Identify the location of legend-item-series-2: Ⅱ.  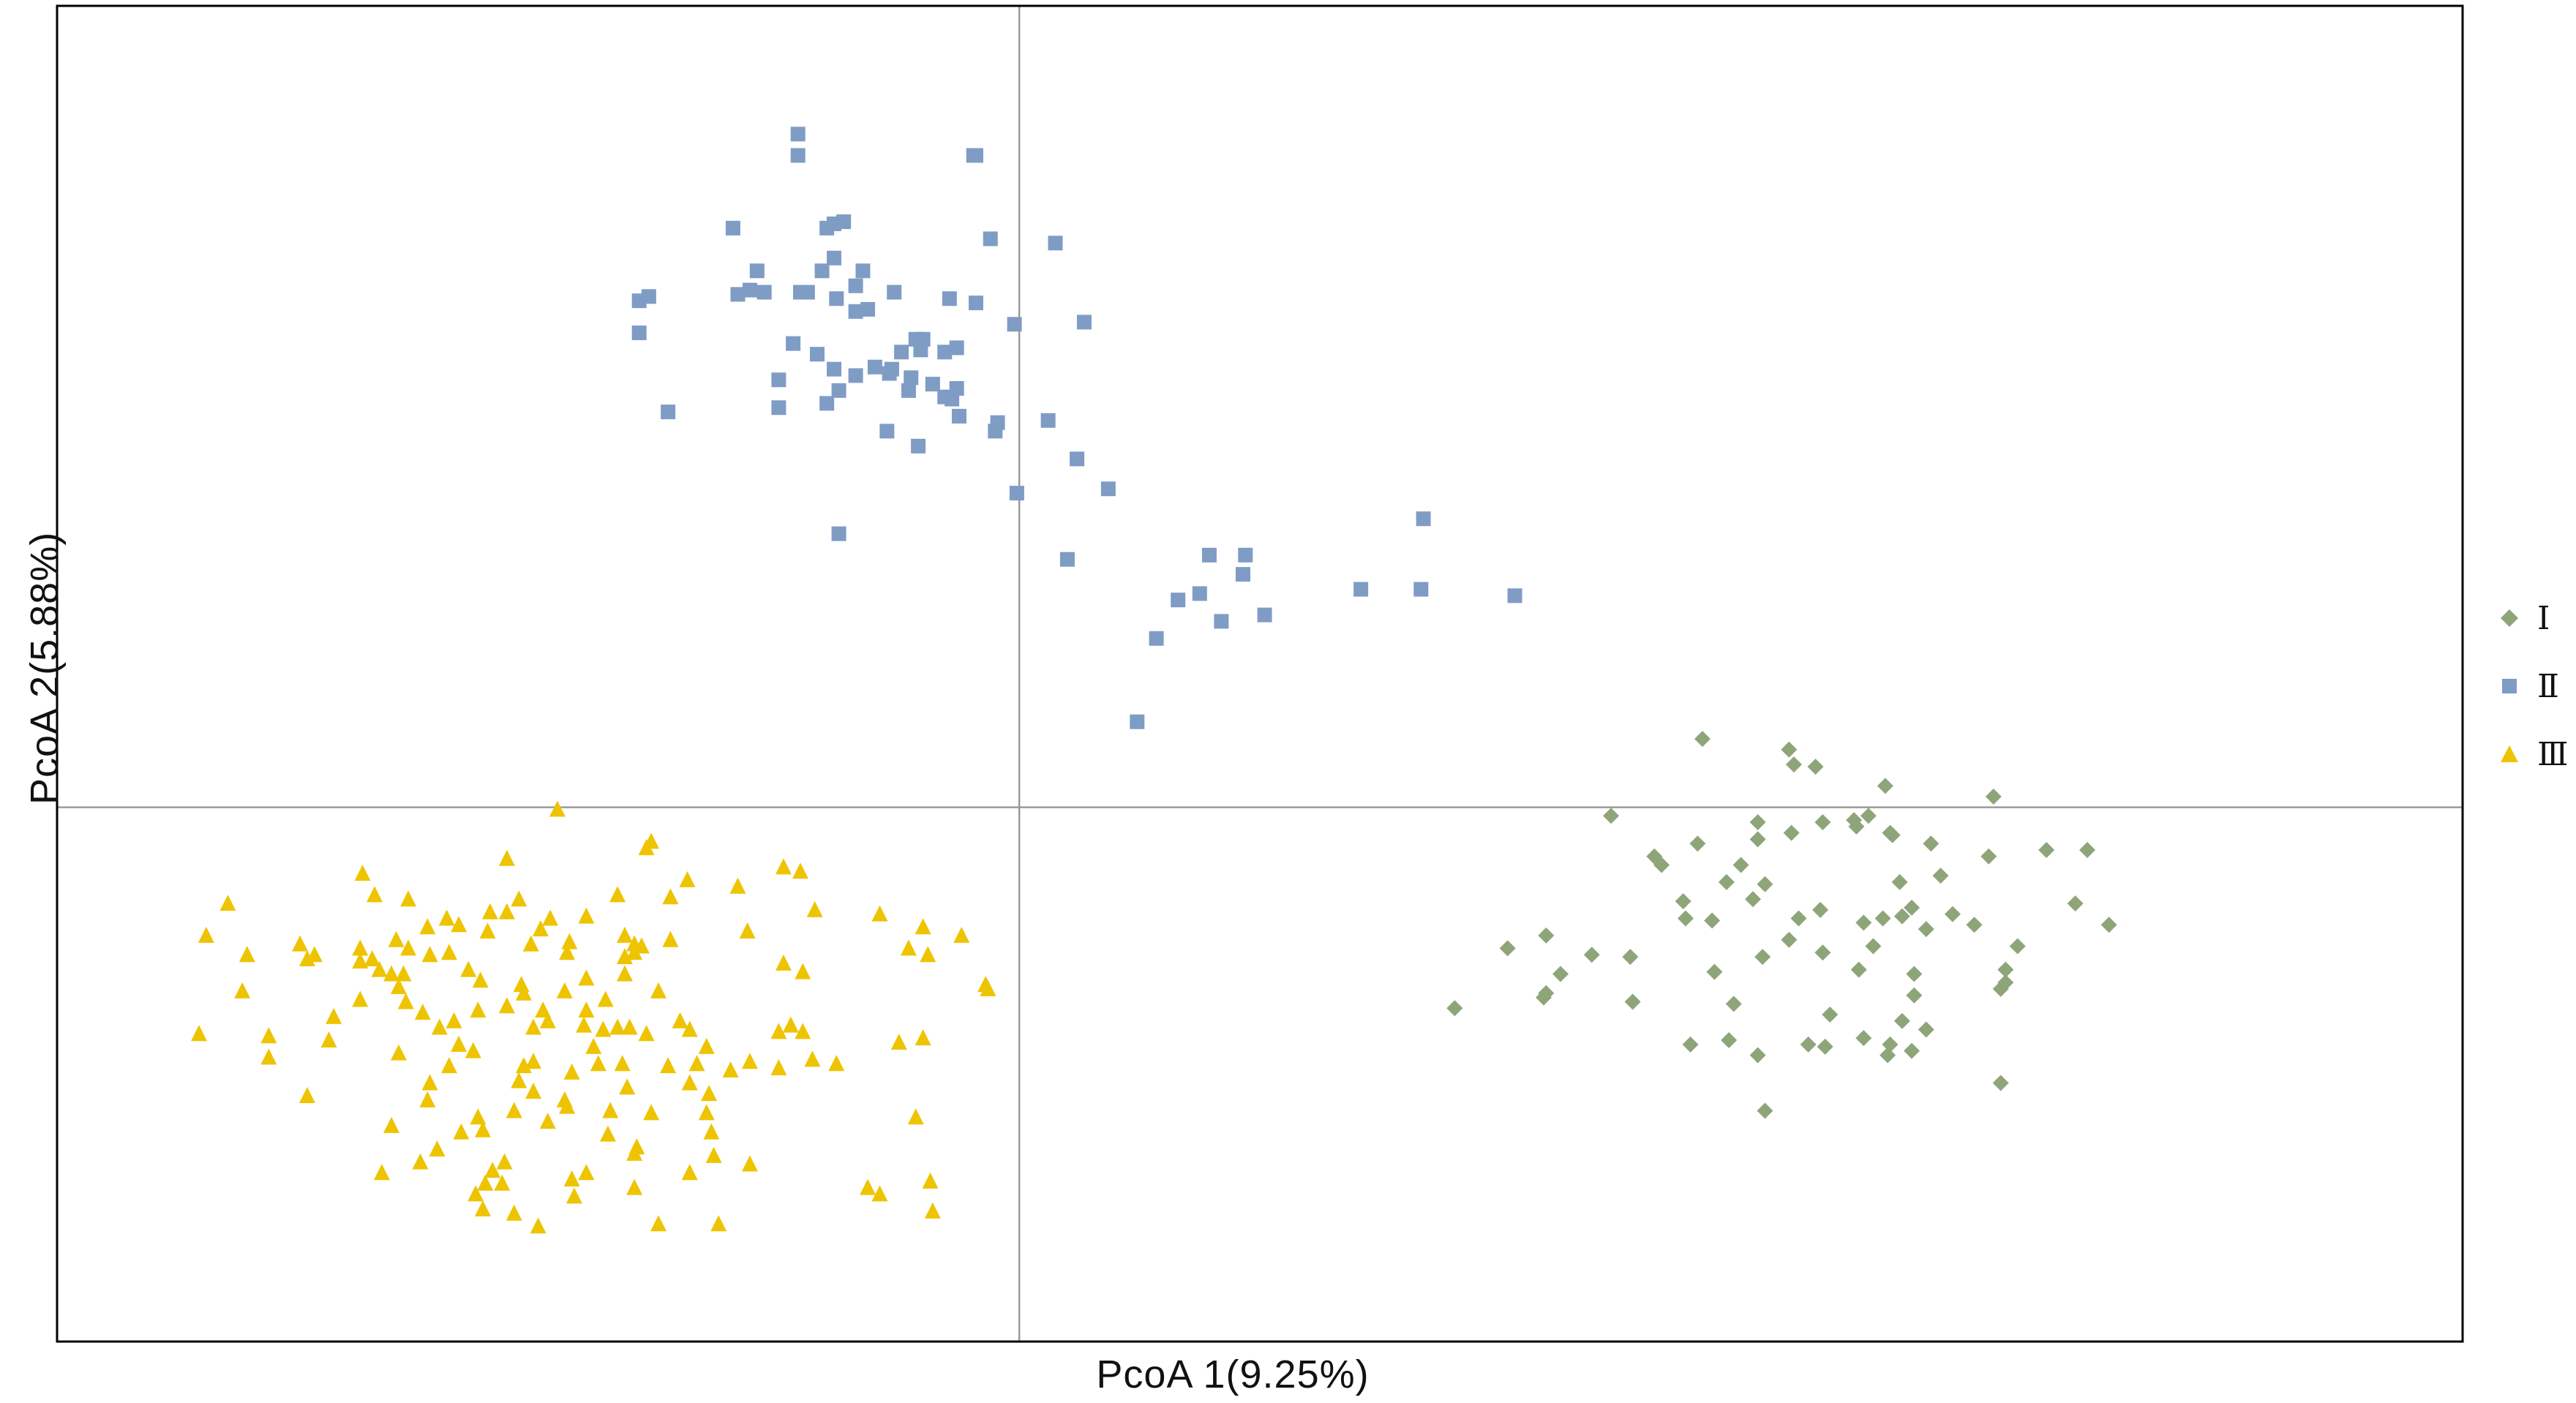
(2527, 686).